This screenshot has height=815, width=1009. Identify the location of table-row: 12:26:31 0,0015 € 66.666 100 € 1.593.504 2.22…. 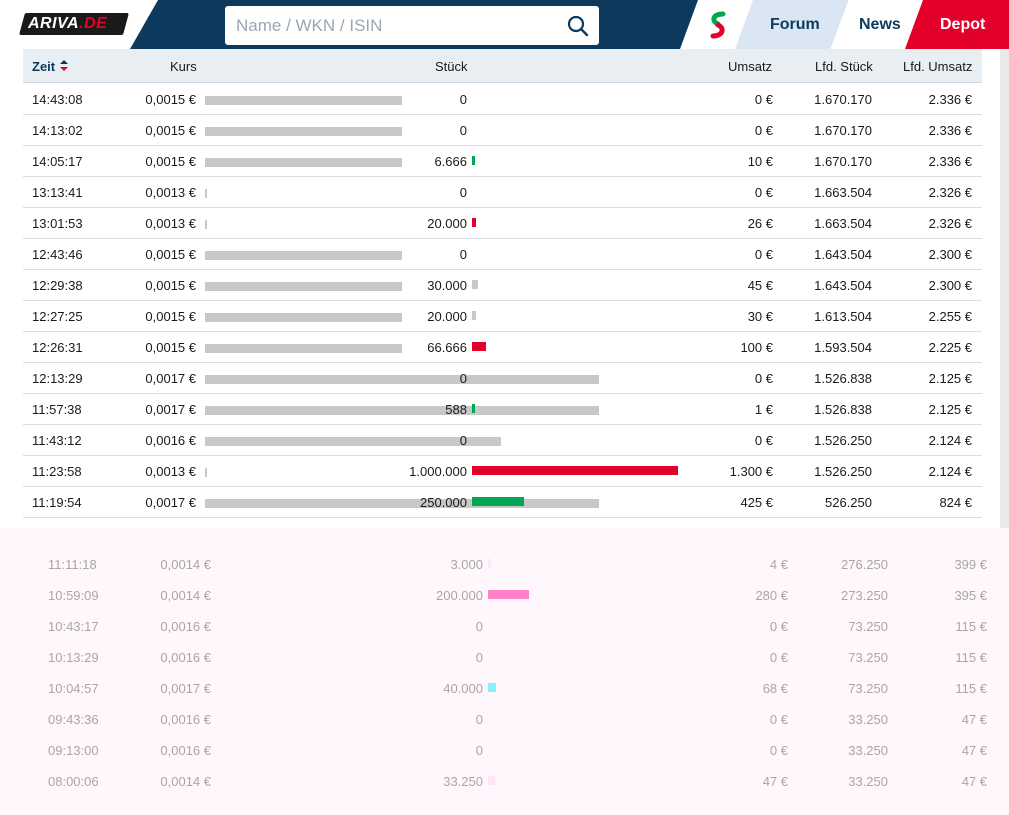
(502, 347).